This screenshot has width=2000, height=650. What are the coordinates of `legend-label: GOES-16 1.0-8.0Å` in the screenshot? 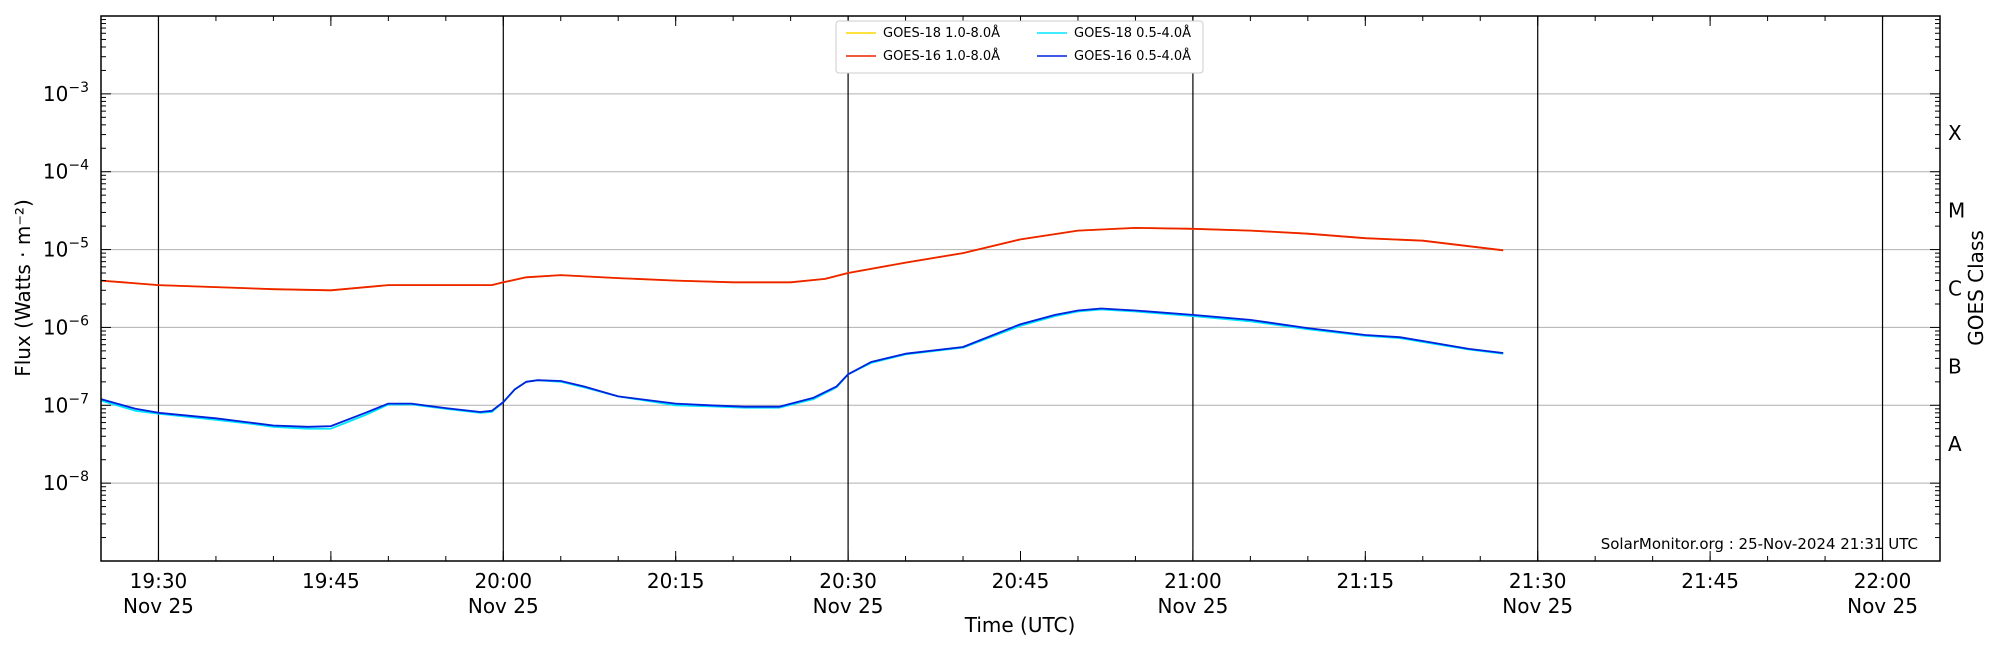 It's located at (941, 56).